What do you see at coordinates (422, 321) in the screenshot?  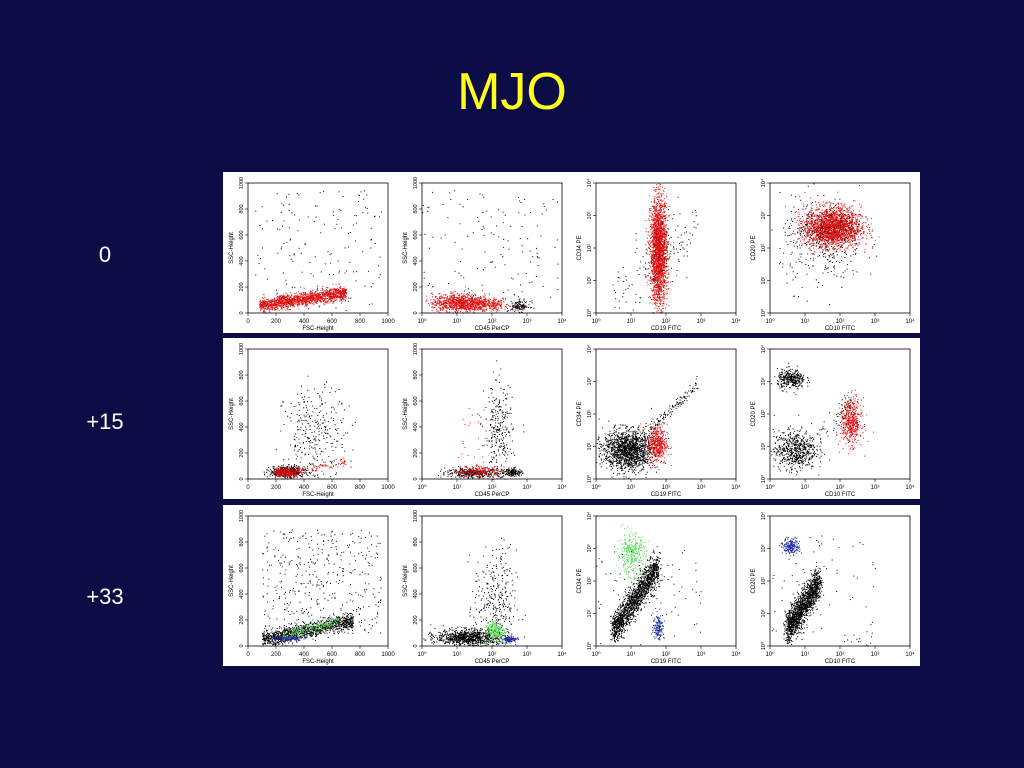 I see `x-tick-label: 10⁰` at bounding box center [422, 321].